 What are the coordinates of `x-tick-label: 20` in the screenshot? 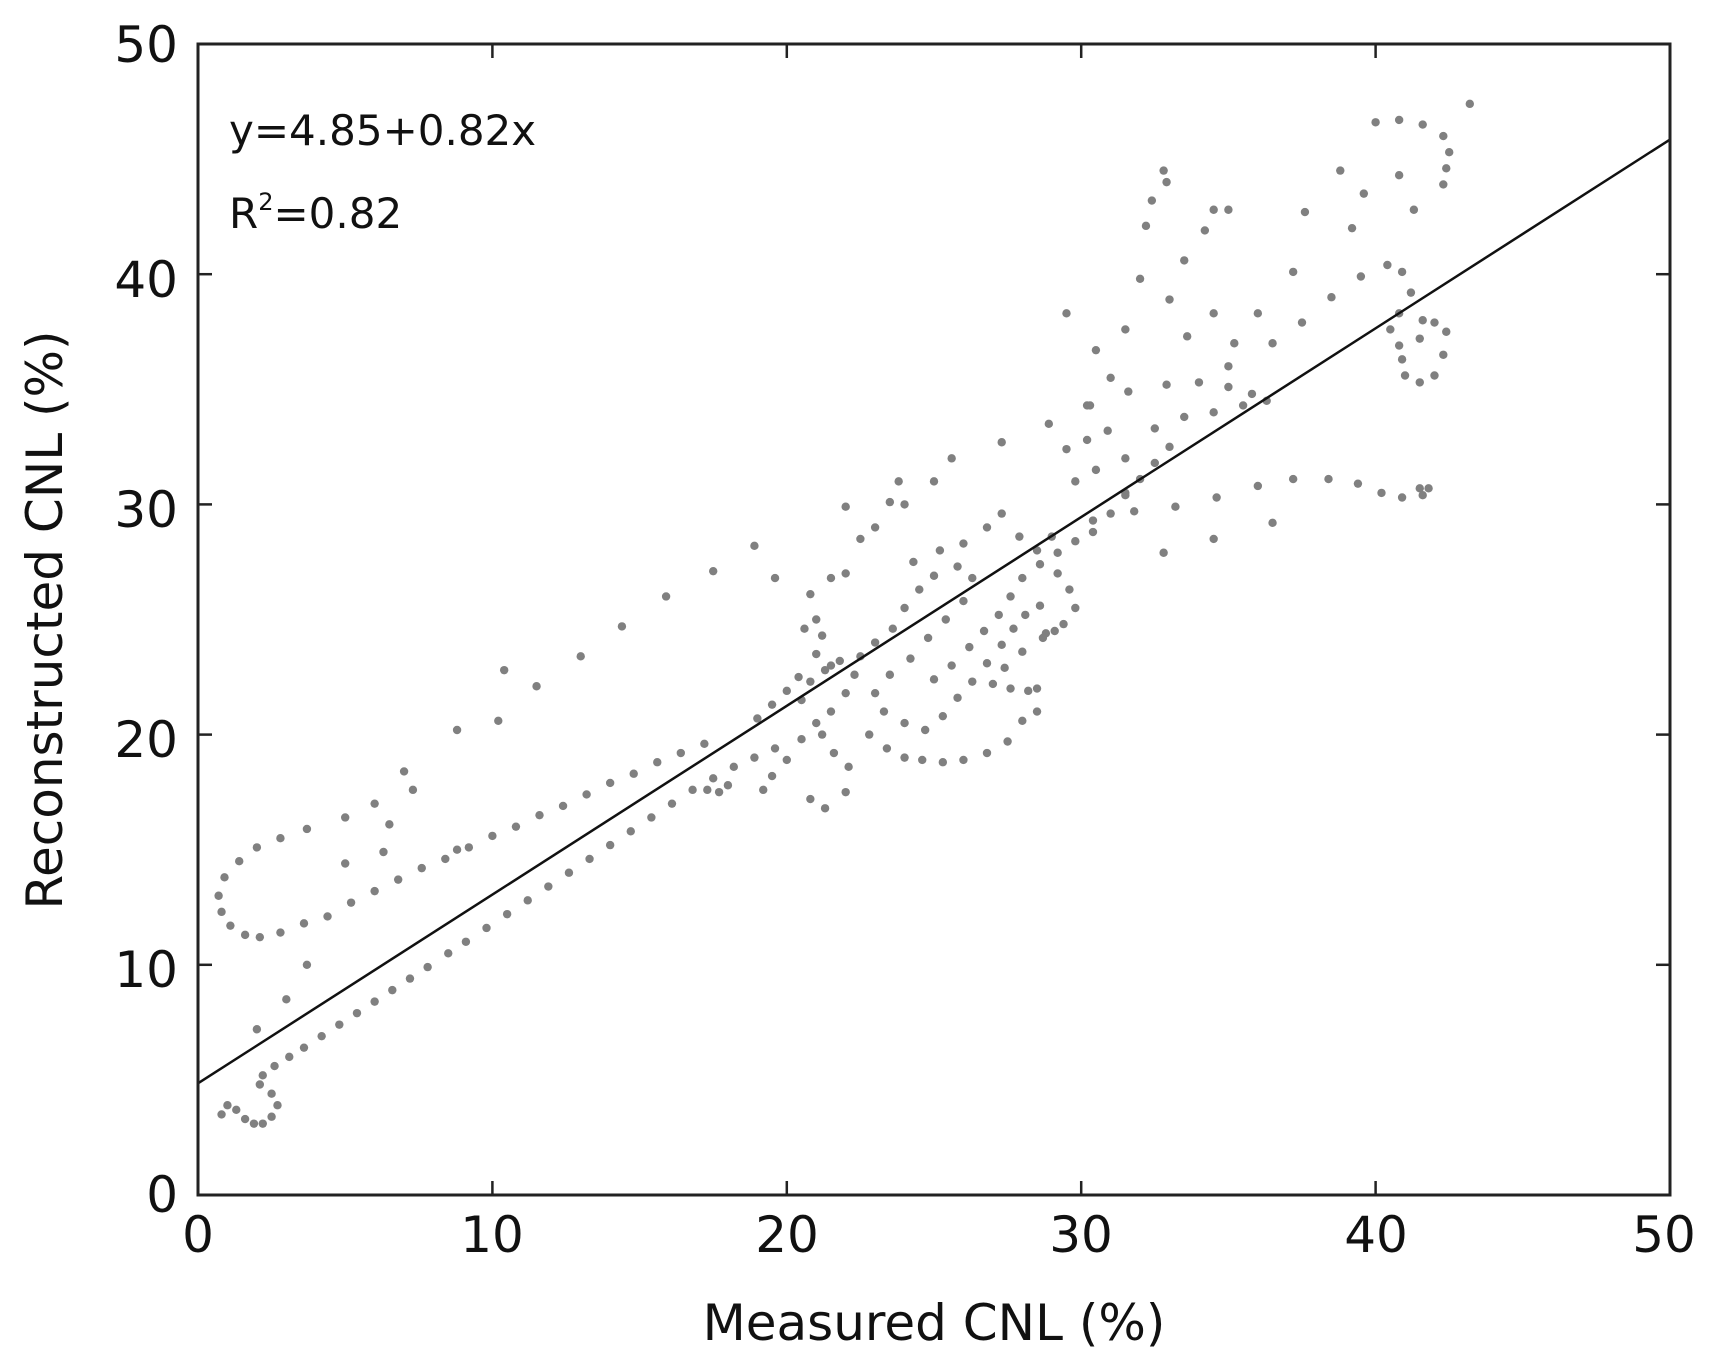 It's located at (787, 1235).